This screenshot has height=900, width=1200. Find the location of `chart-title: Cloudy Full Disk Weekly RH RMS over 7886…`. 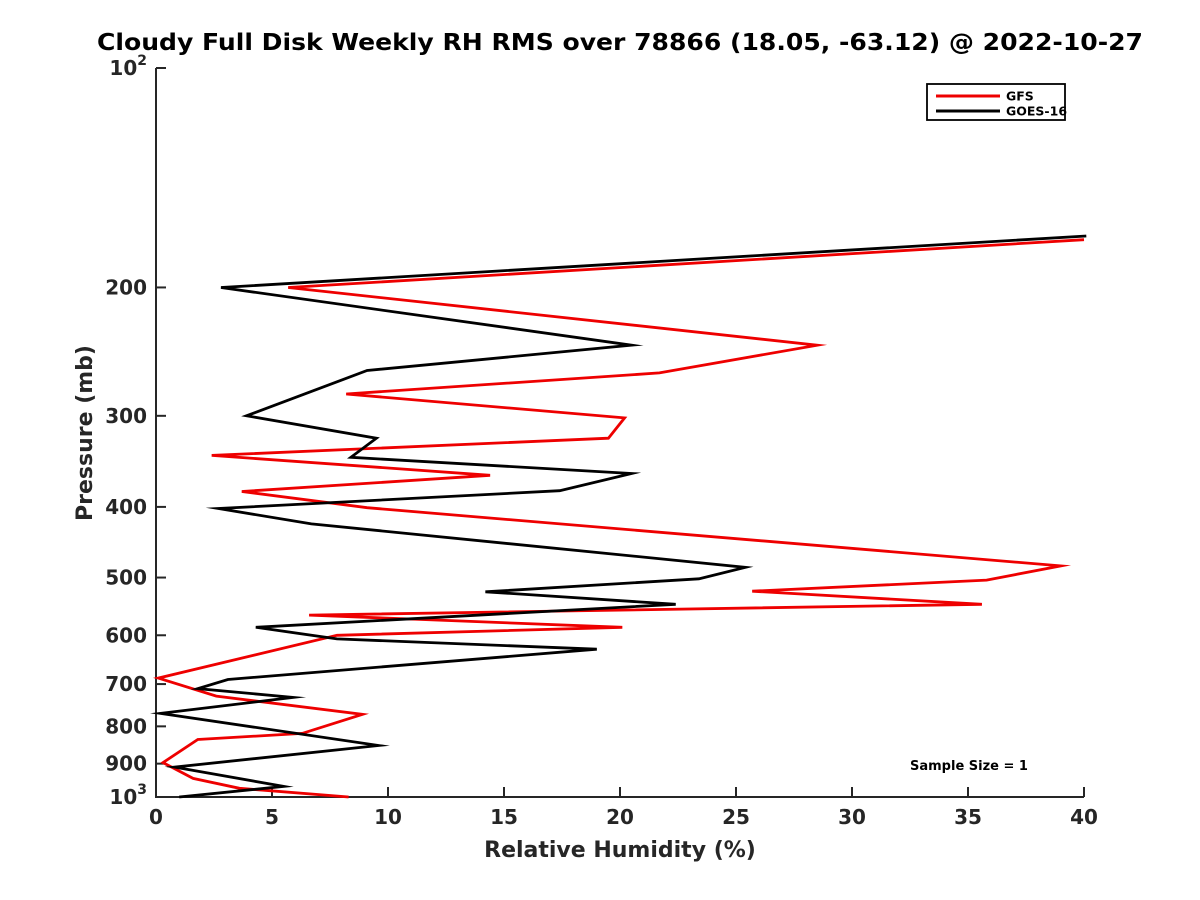

chart-title: Cloudy Full Disk Weekly RH RMS over 7886… is located at coordinates (620, 43).